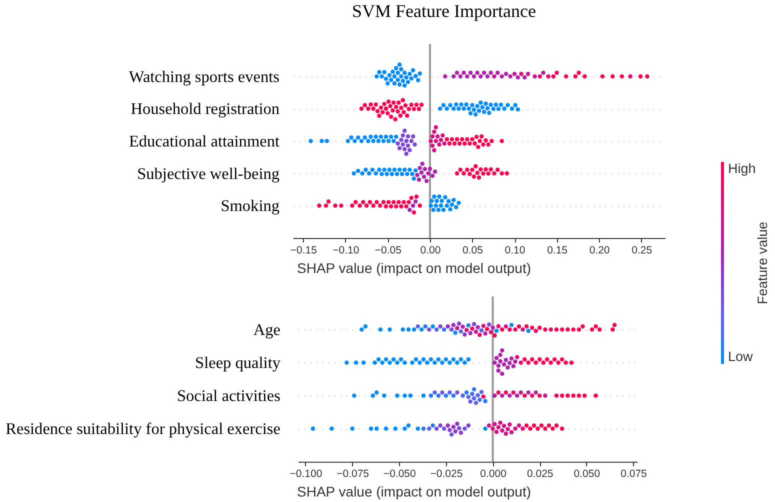 This screenshot has width=775, height=502. What do you see at coordinates (306, 474) in the screenshot?
I see `x-tick-label: −0.100` at bounding box center [306, 474].